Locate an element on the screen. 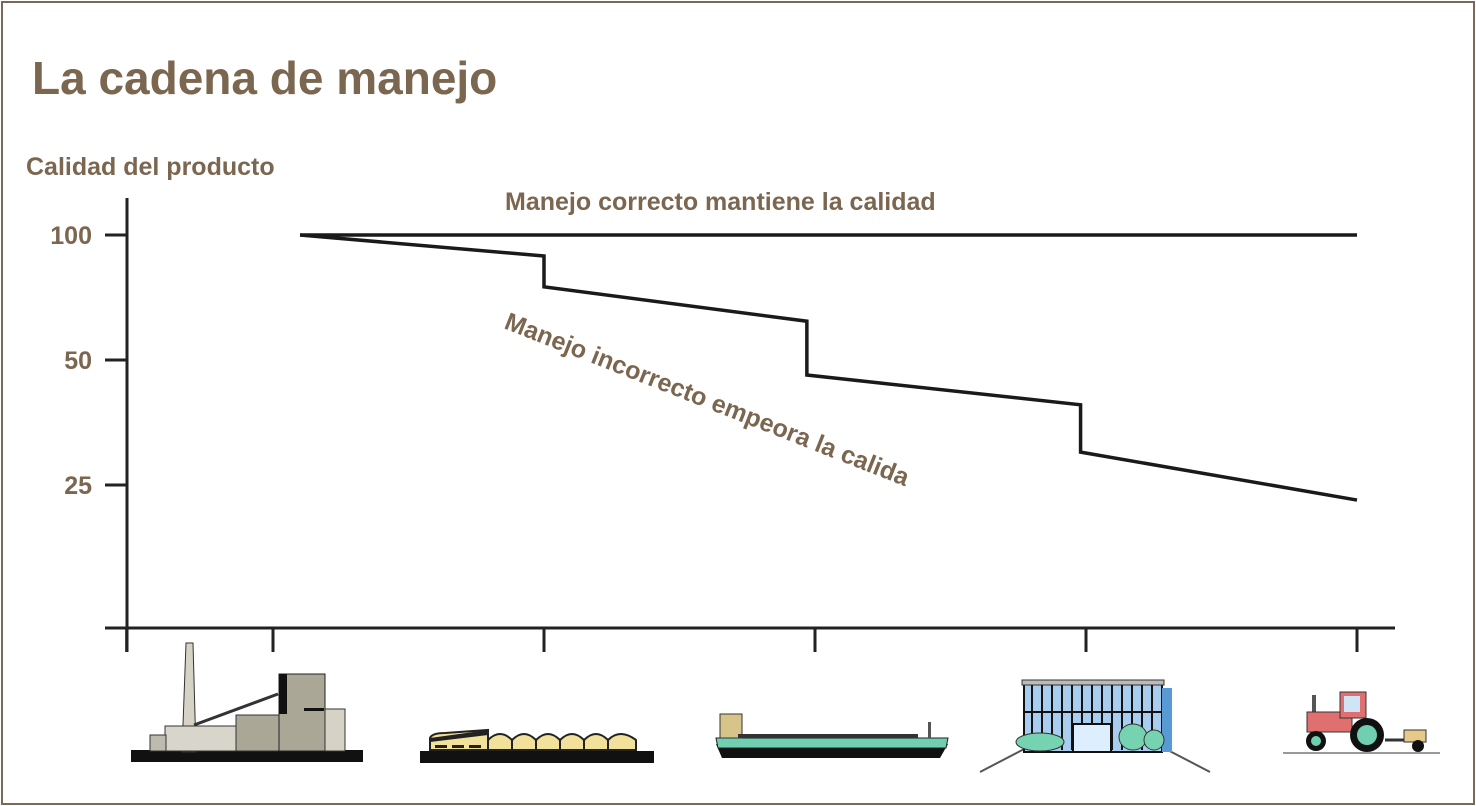  series-label-correct: Manejo correcto mantiene la calidad is located at coordinates (720, 202).